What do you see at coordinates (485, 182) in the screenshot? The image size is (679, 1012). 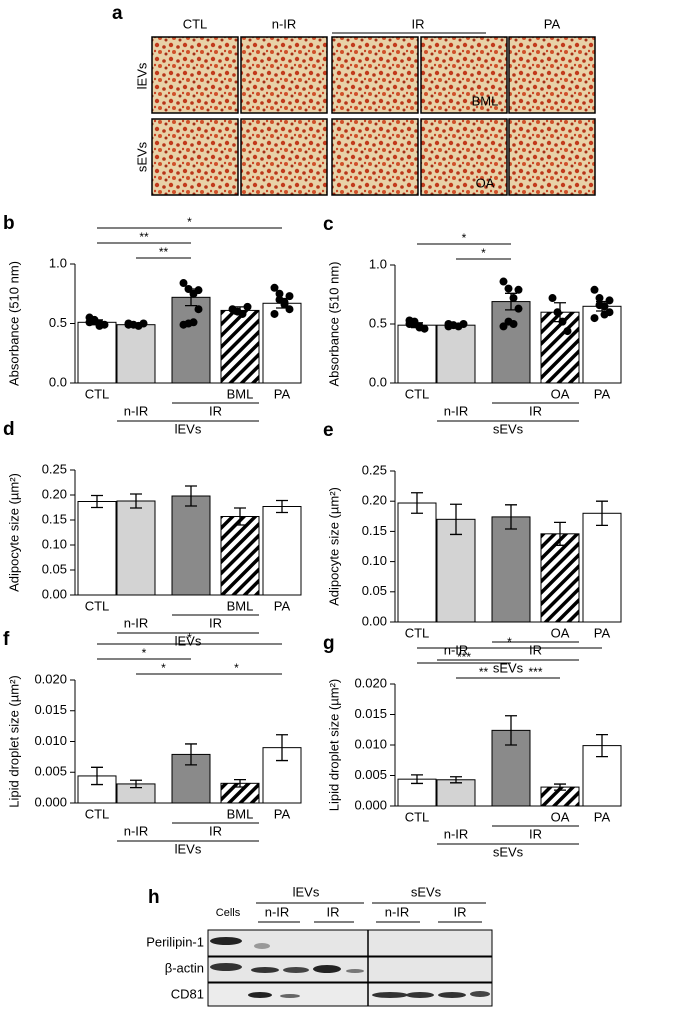 I see `inset-label: OA` at bounding box center [485, 182].